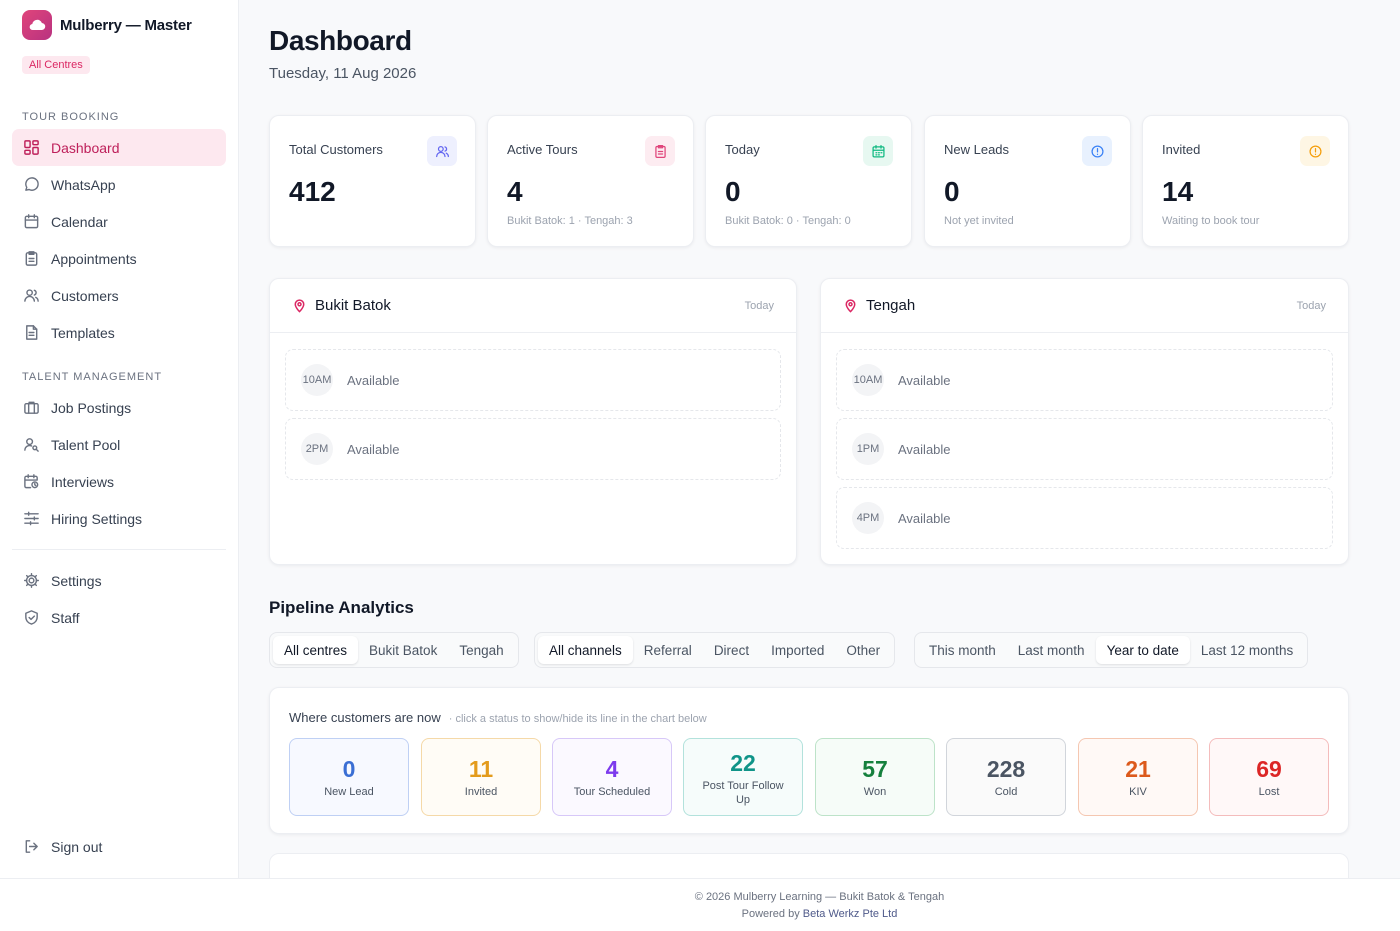  What do you see at coordinates (1006, 769) in the screenshot?
I see `status-count: 228` at bounding box center [1006, 769].